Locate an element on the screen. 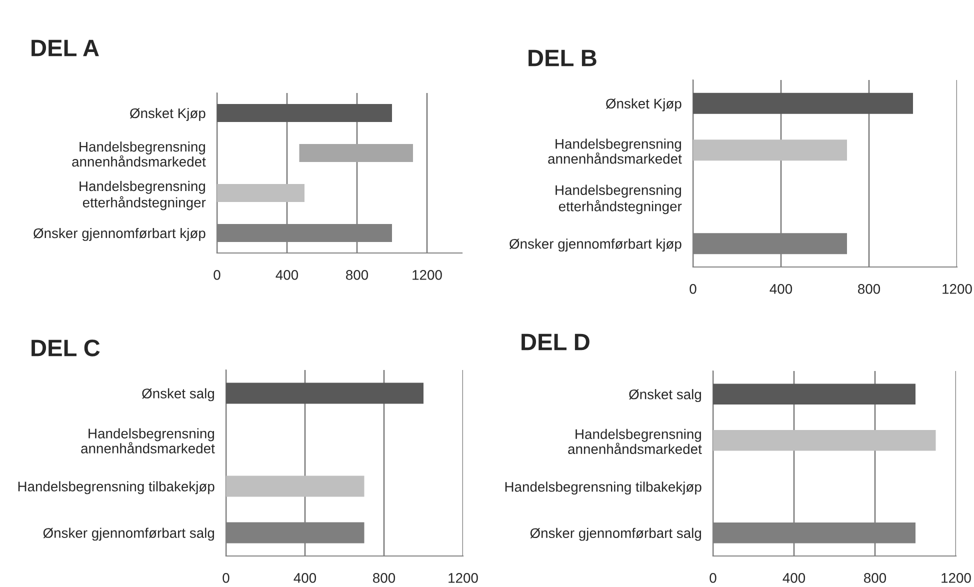 The image size is (974, 587). chart-title: DEL D is located at coordinates (556, 342).